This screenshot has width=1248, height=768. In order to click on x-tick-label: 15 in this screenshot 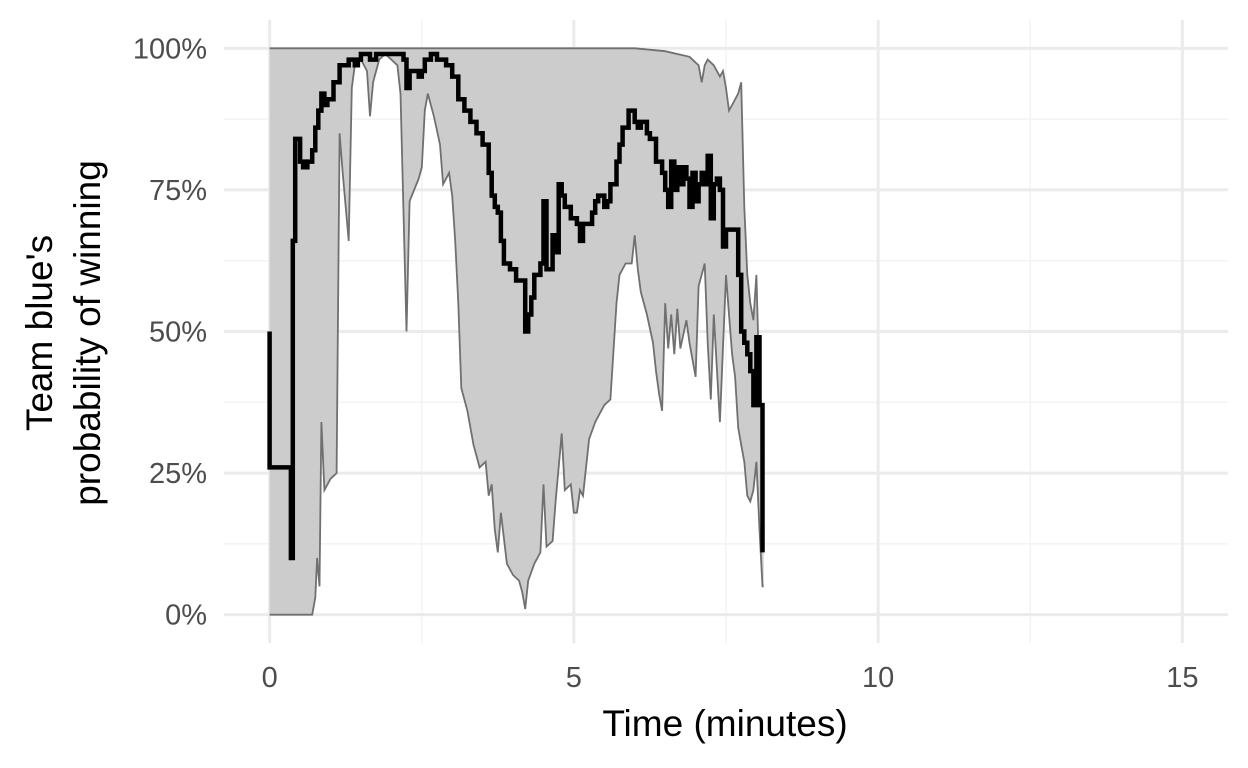, I will do `click(1182, 678)`.